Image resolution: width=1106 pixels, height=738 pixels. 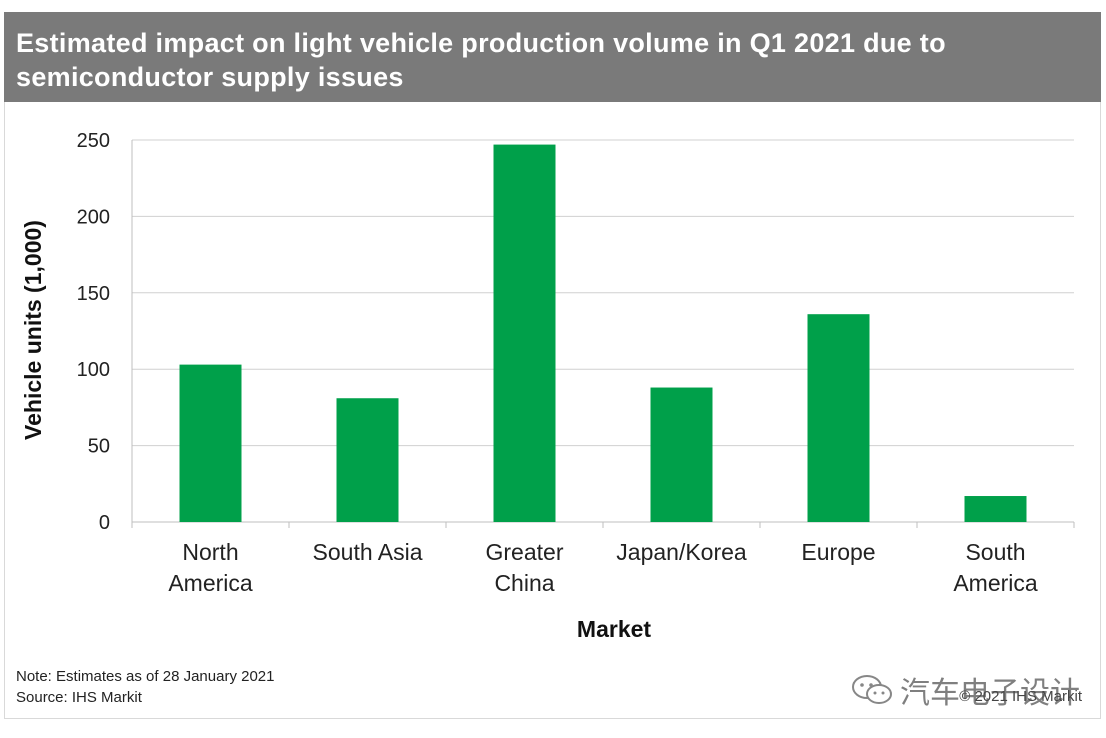 I want to click on y-tick-label: 200, so click(x=93, y=217).